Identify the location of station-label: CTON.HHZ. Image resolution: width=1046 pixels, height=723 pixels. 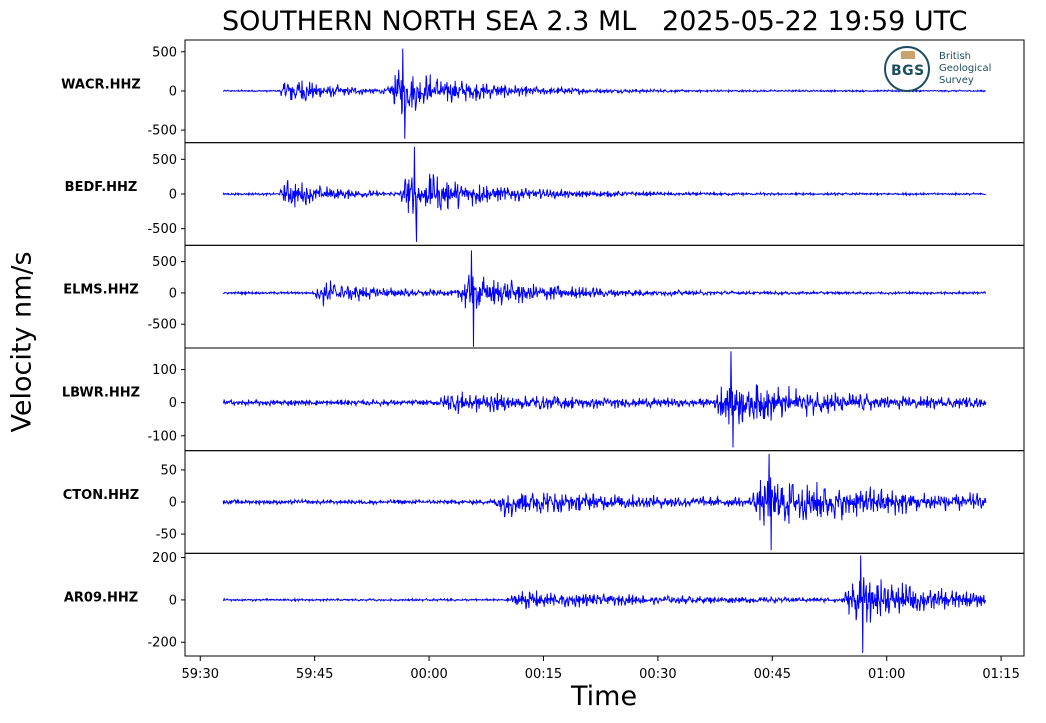
(101, 495).